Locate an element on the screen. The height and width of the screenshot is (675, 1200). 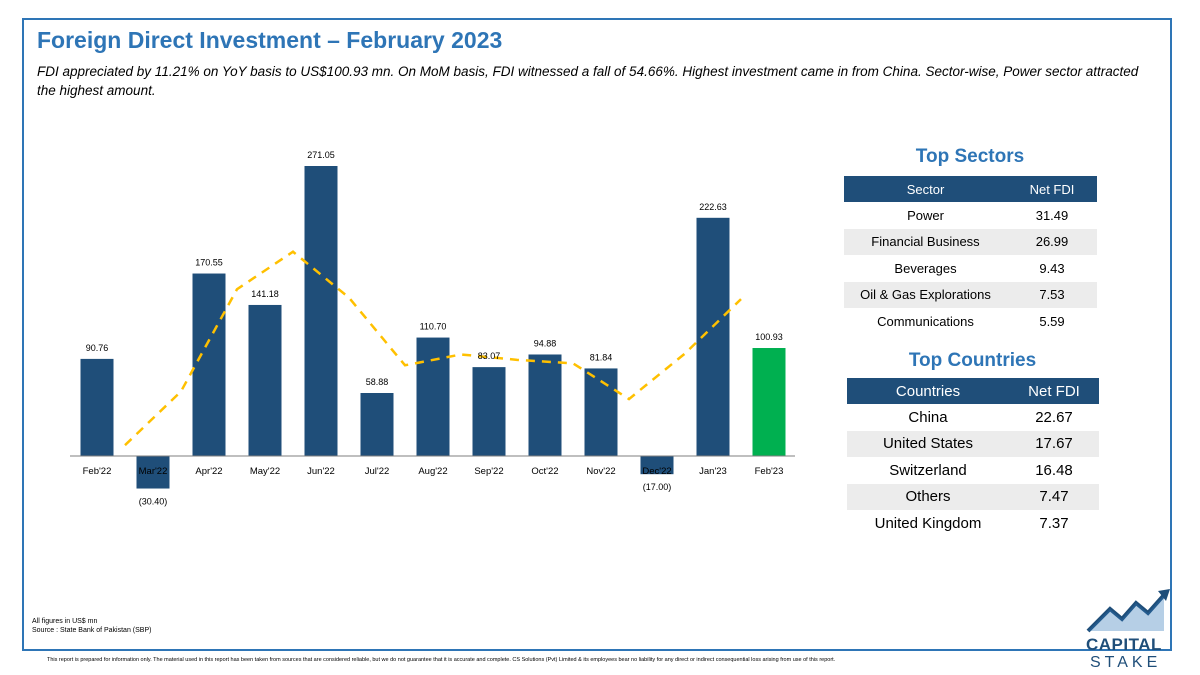
data-label: 170.55 is located at coordinates (209, 263).